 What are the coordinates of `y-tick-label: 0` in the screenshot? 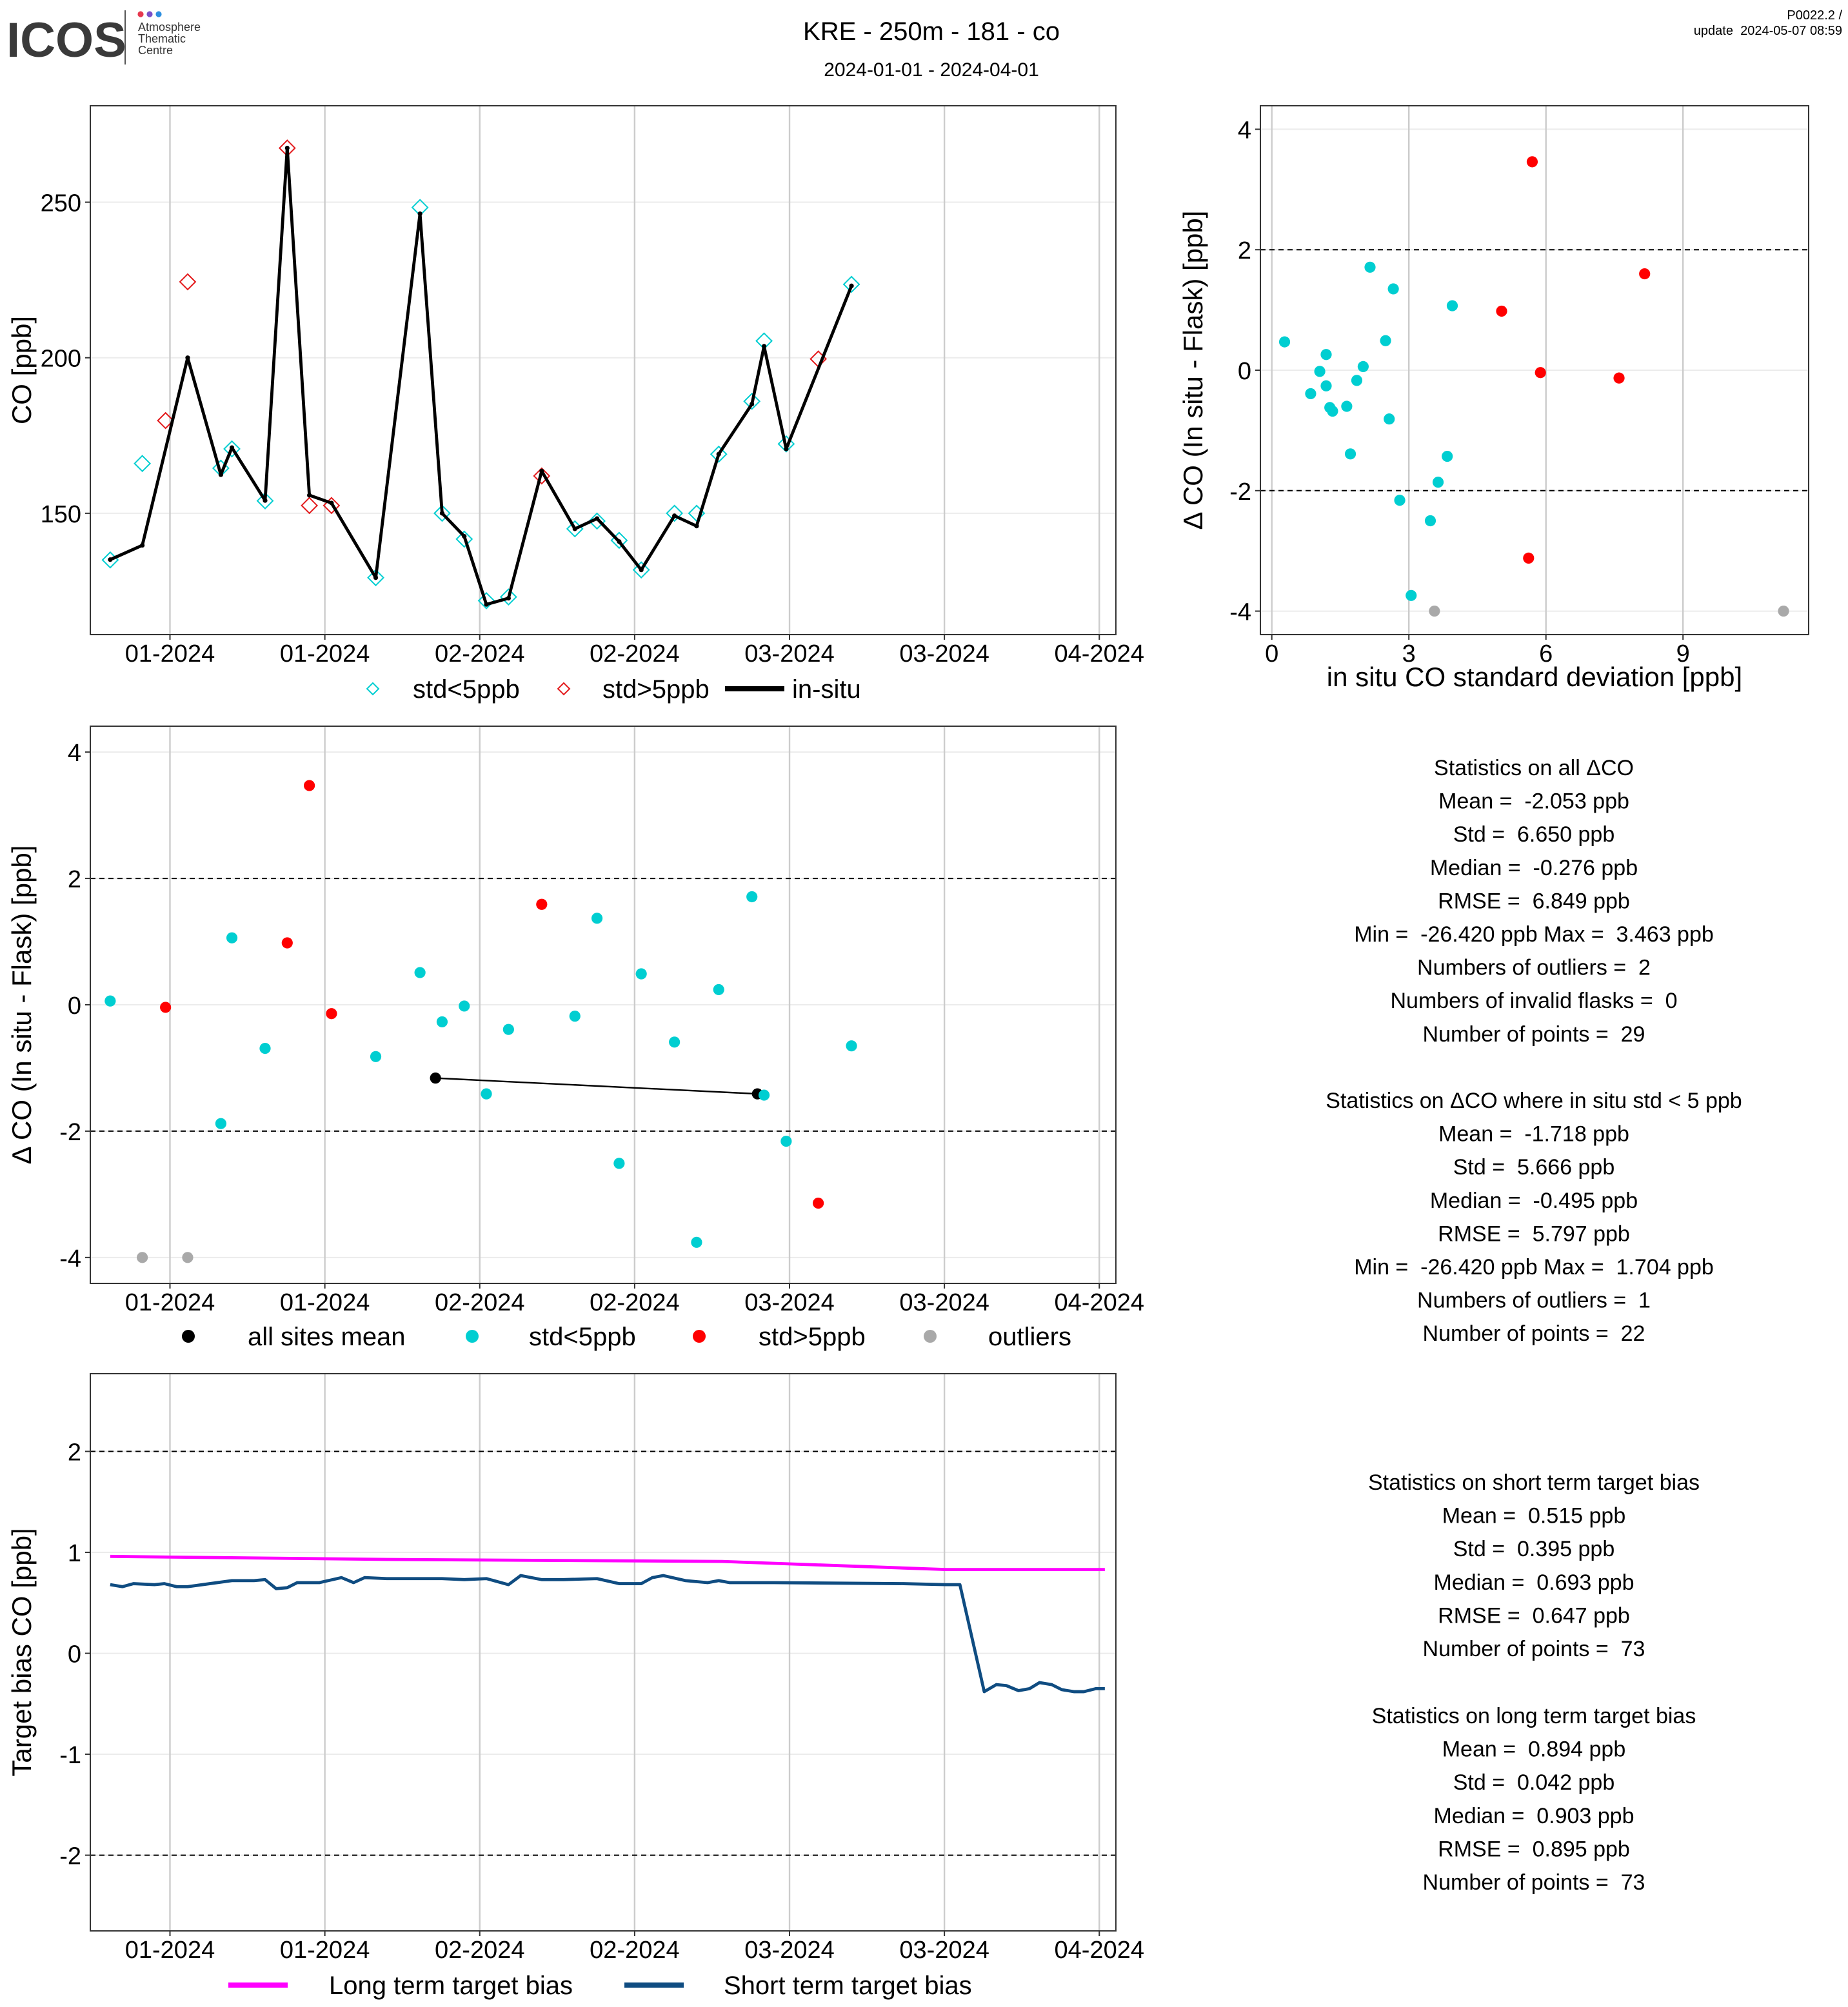 It's located at (74, 1654).